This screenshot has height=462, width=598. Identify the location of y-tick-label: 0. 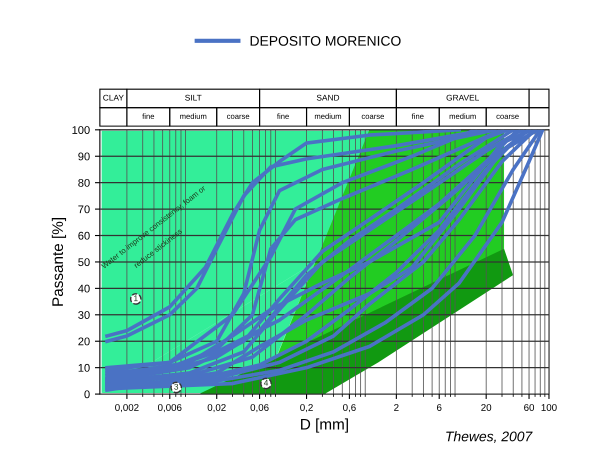
(87, 394).